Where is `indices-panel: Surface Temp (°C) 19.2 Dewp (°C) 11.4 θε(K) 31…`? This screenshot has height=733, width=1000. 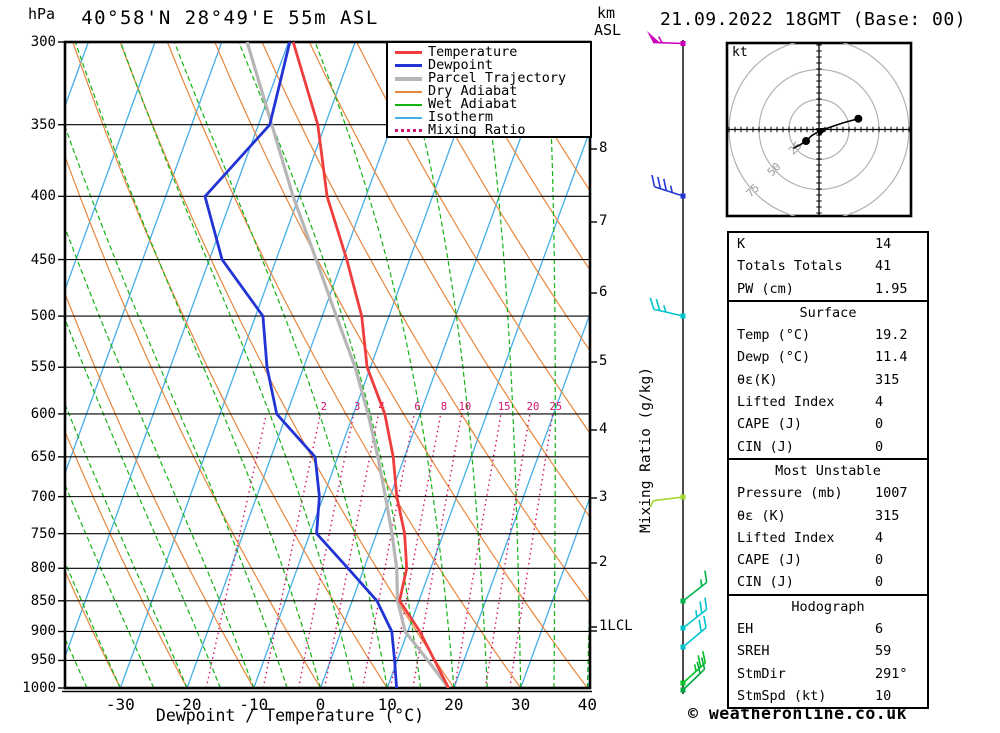
indices-panel: Surface Temp (°C) 19.2 Dewp (°C) 11.4 θε(K) 31… is located at coordinates (828, 379).